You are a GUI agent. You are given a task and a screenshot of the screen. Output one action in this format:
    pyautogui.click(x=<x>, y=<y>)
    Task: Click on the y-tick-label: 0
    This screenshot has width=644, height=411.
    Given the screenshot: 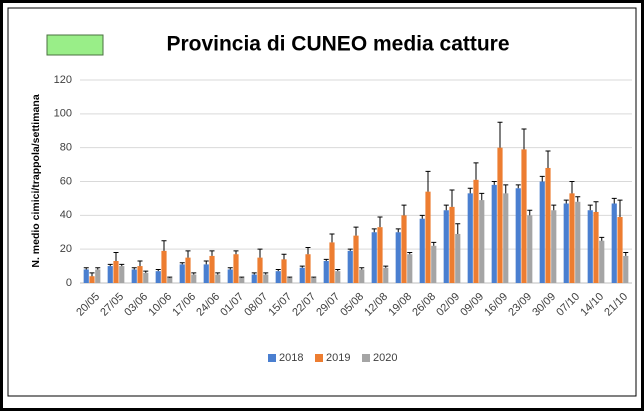 What is the action you would take?
    pyautogui.click(x=69, y=283)
    